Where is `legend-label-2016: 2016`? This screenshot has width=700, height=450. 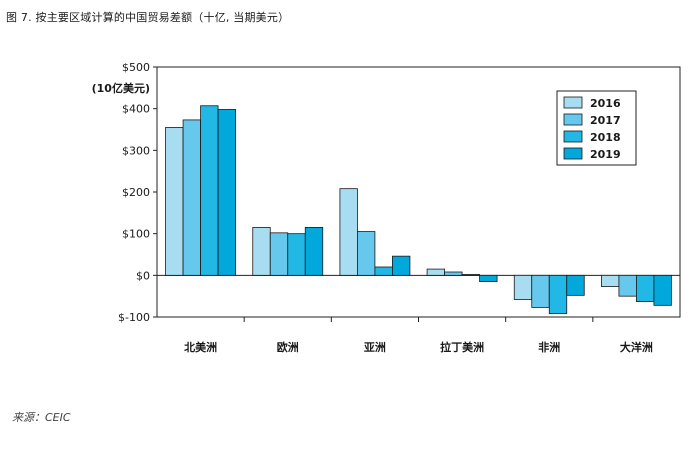 legend-label-2016: 2016 is located at coordinates (605, 103).